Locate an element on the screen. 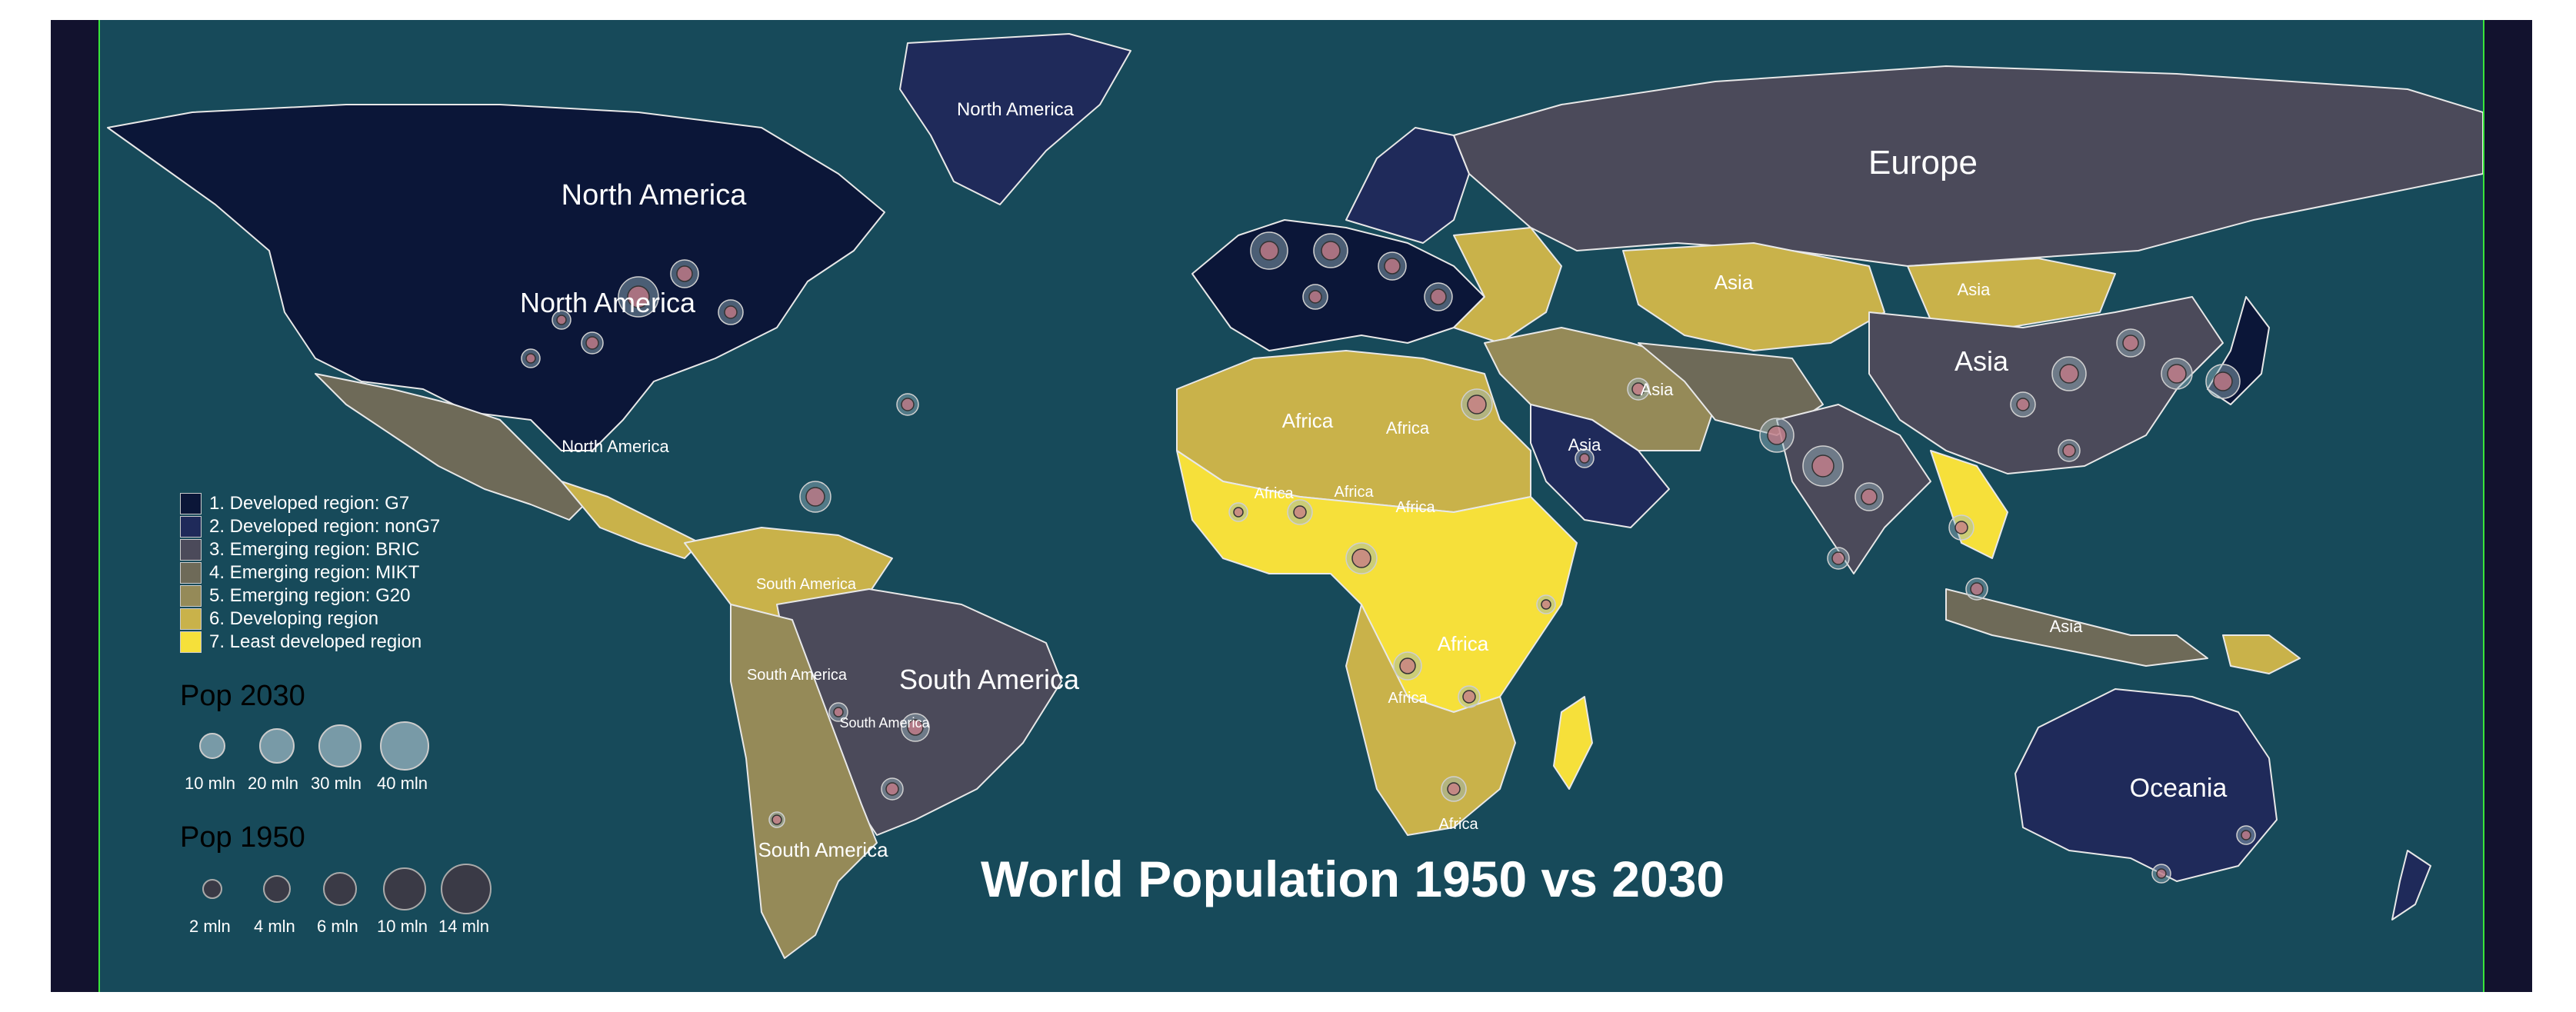  indonesia is located at coordinates (2076, 627).